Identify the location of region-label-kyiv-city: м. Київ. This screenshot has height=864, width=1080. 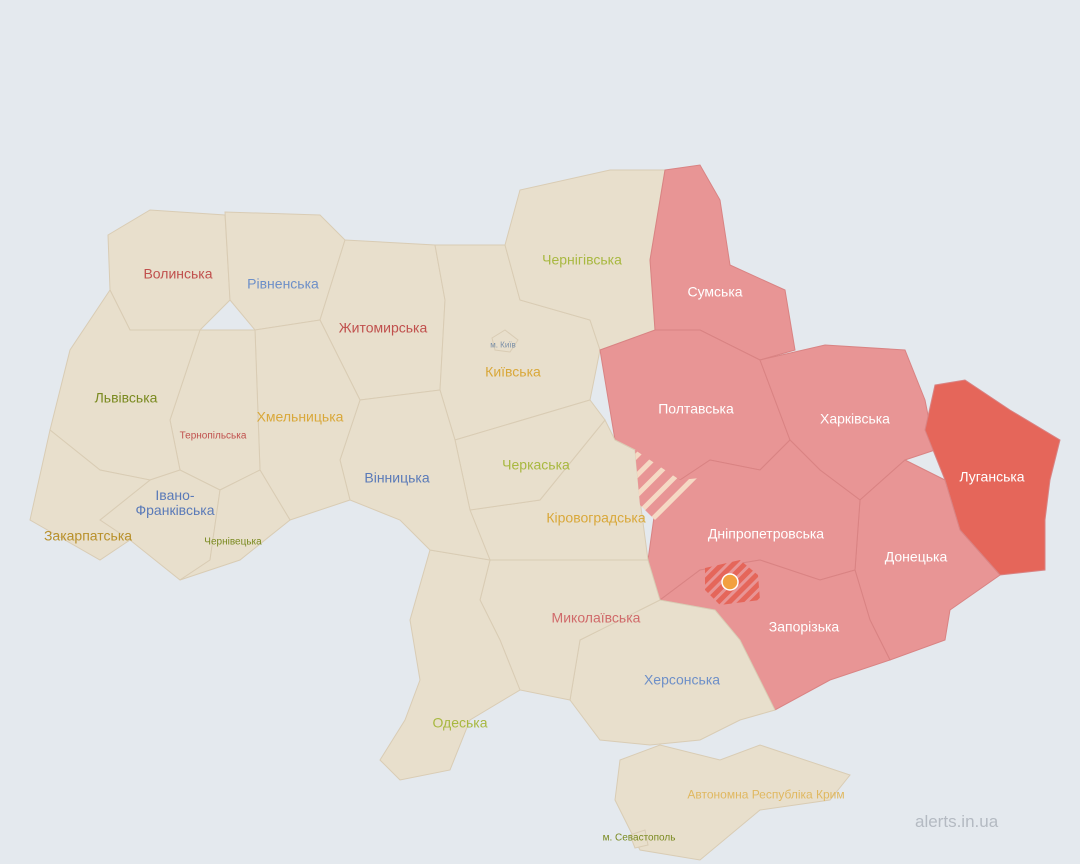
(503, 345).